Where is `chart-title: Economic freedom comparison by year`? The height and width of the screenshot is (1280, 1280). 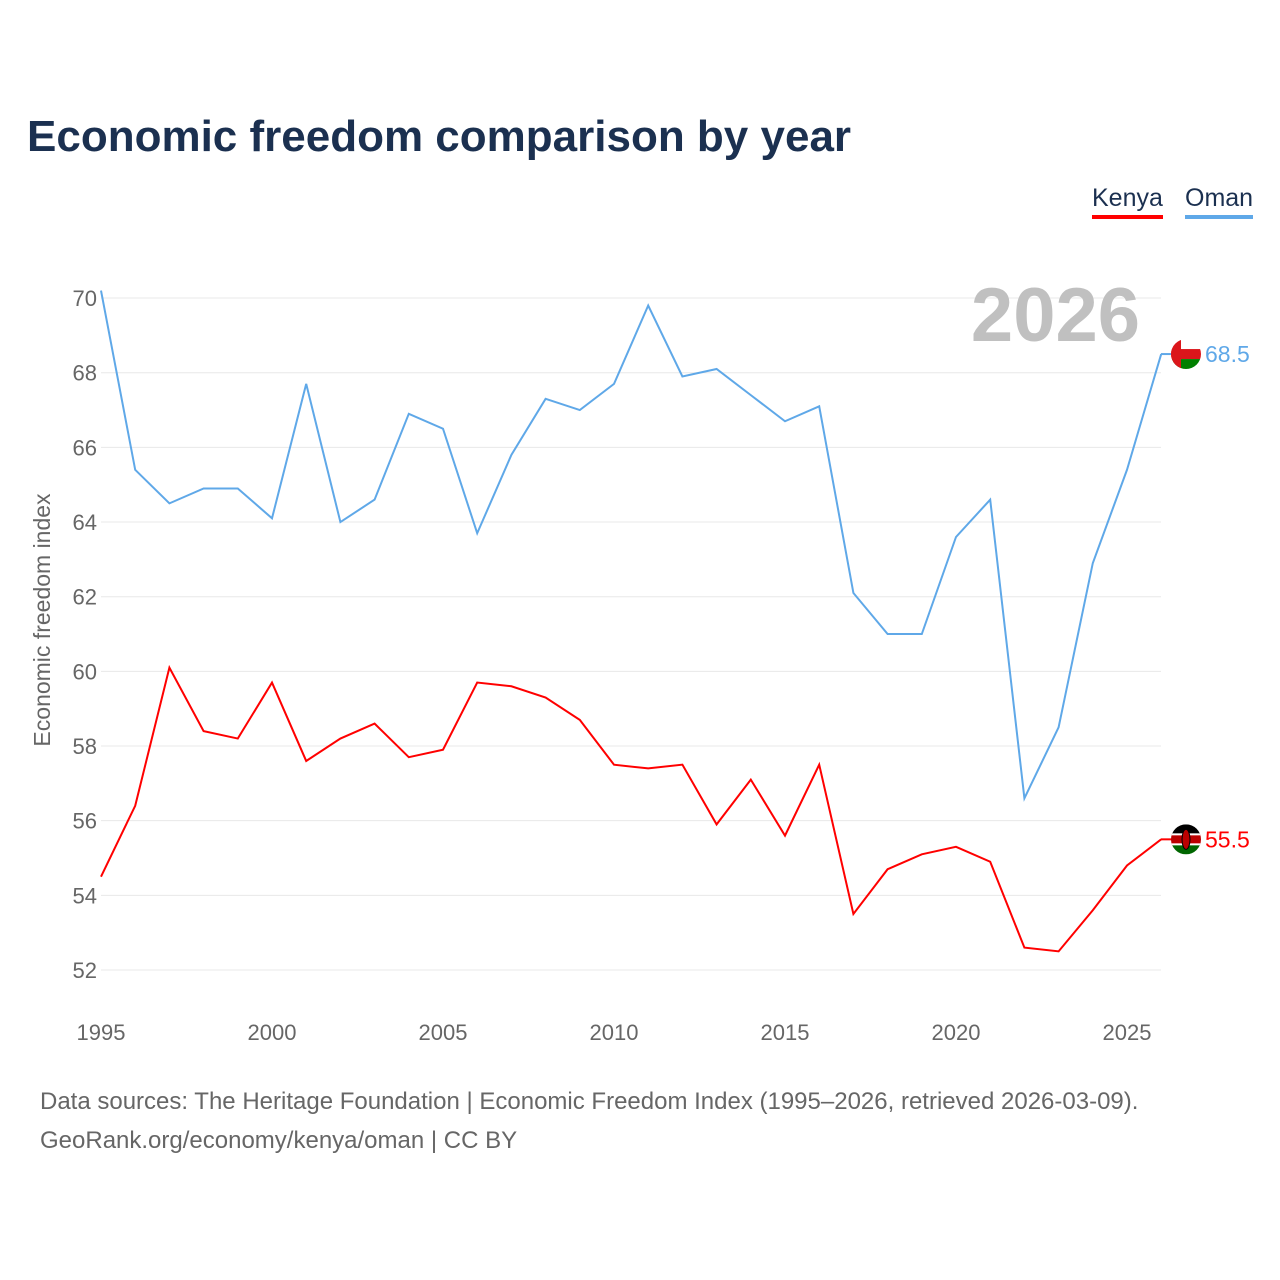
chart-title: Economic freedom comparison by year is located at coordinates (439, 136).